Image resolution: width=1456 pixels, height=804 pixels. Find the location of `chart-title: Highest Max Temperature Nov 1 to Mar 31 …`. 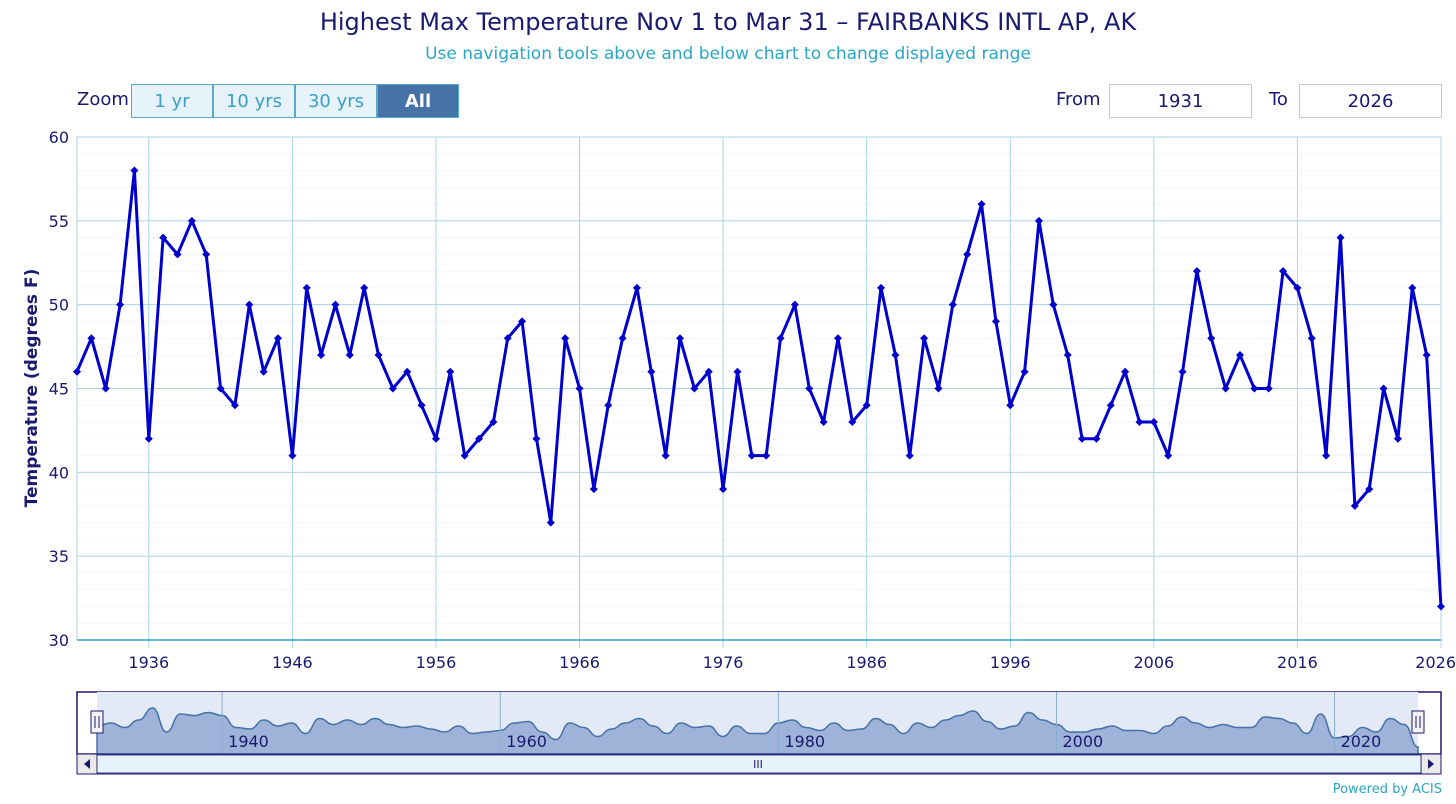

chart-title: Highest Max Temperature Nov 1 to Mar 31 … is located at coordinates (728, 22).